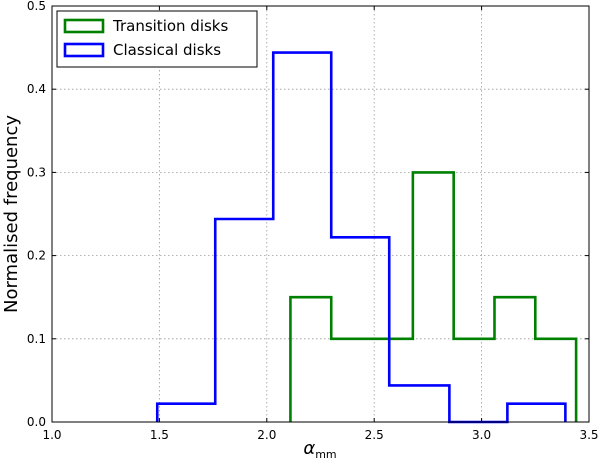 The width and height of the screenshot is (600, 461). I want to click on legend-label: Classical disks, so click(167, 50).